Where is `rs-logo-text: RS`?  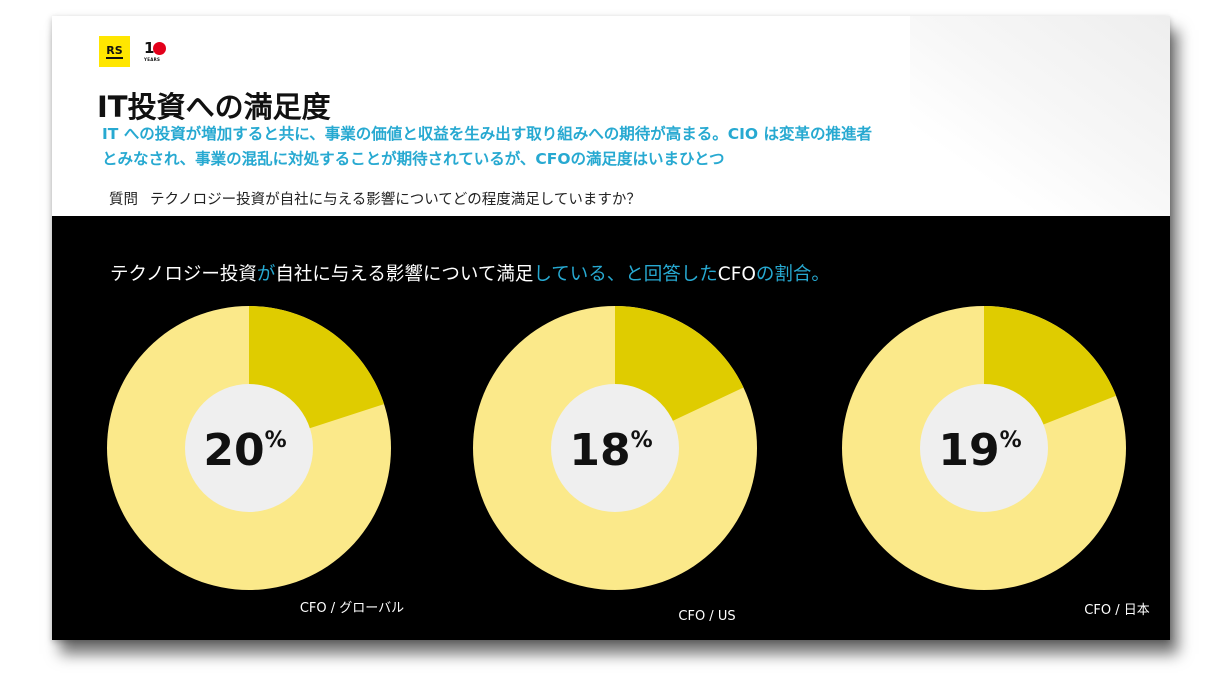
rs-logo-text: RS is located at coordinates (114, 51).